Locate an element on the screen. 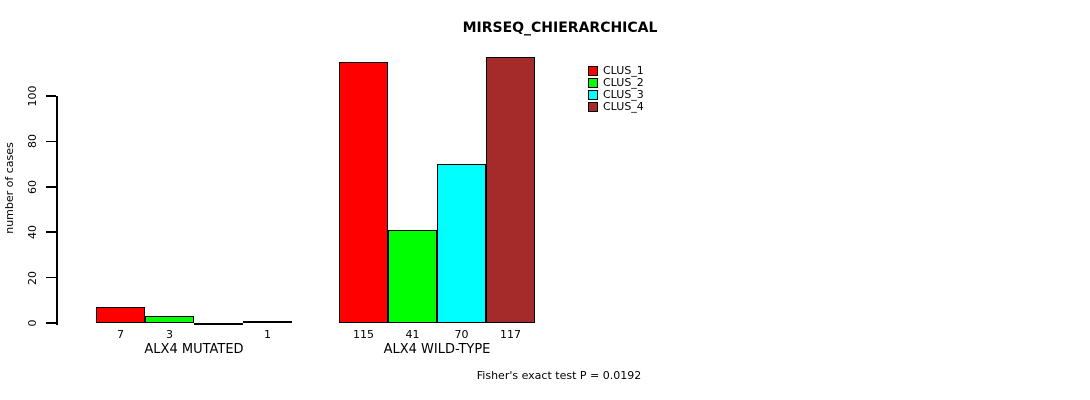 The width and height of the screenshot is (1090, 400). bar-value-label: 7 is located at coordinates (120, 334).